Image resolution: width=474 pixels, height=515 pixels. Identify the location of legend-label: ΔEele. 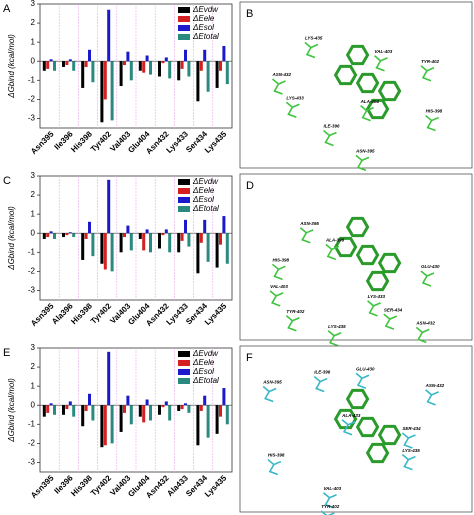
(203, 190).